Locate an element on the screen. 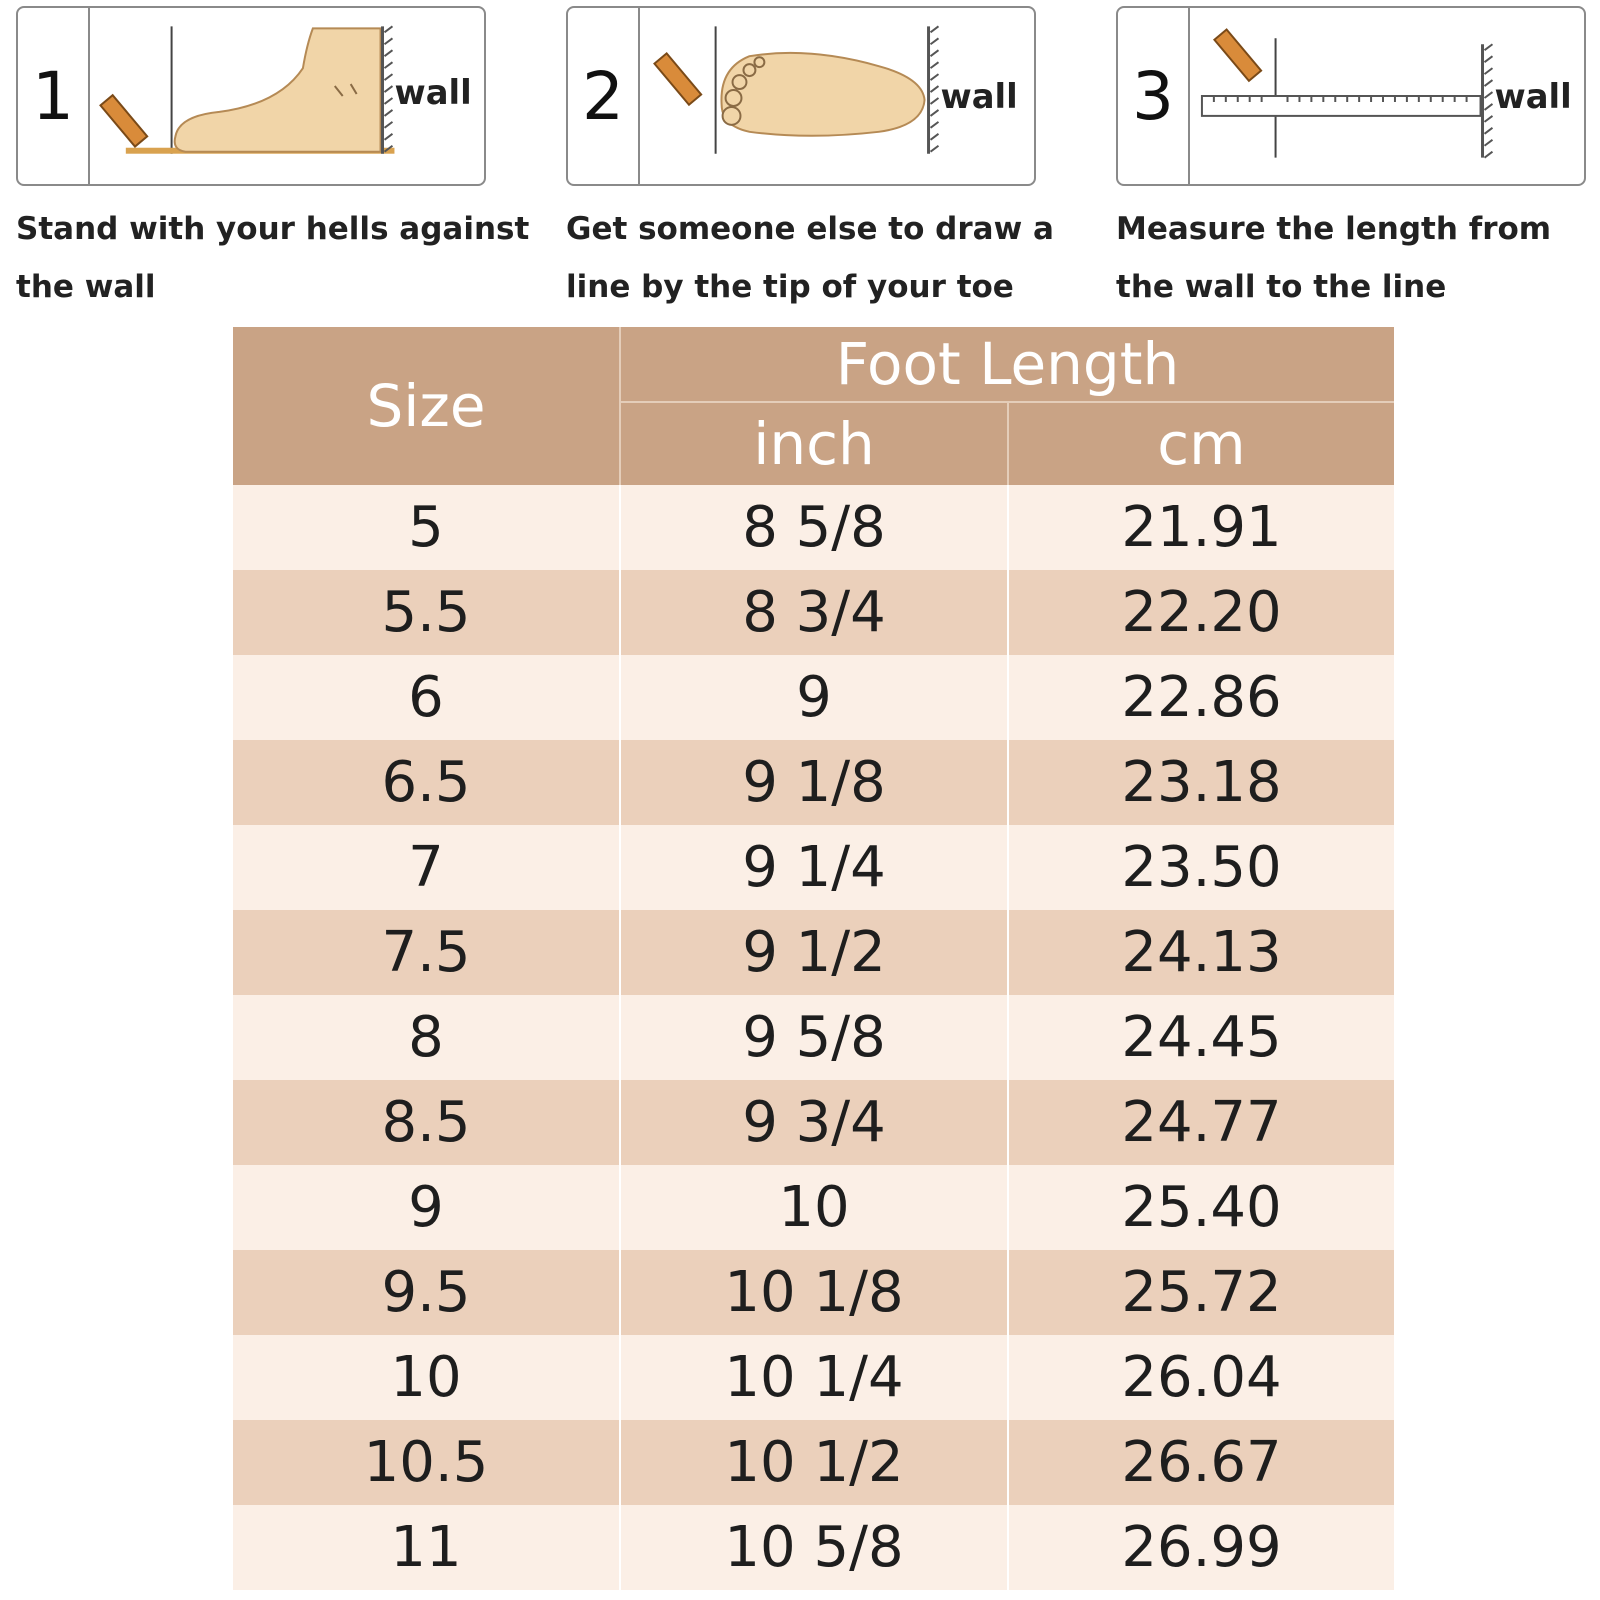 The width and height of the screenshot is (1600, 1600). inch-cell: 10 1/2 is located at coordinates (815, 1462).